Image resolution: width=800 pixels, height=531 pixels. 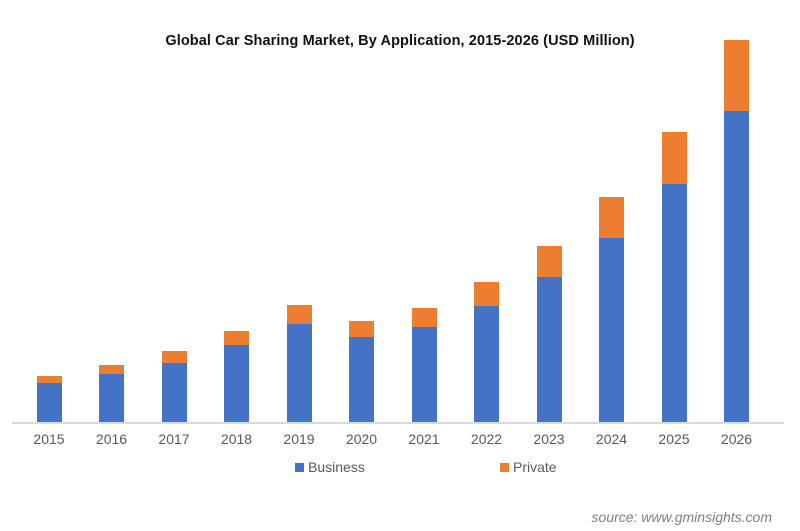 What do you see at coordinates (424, 439) in the screenshot?
I see `x-tick-label: 2021` at bounding box center [424, 439].